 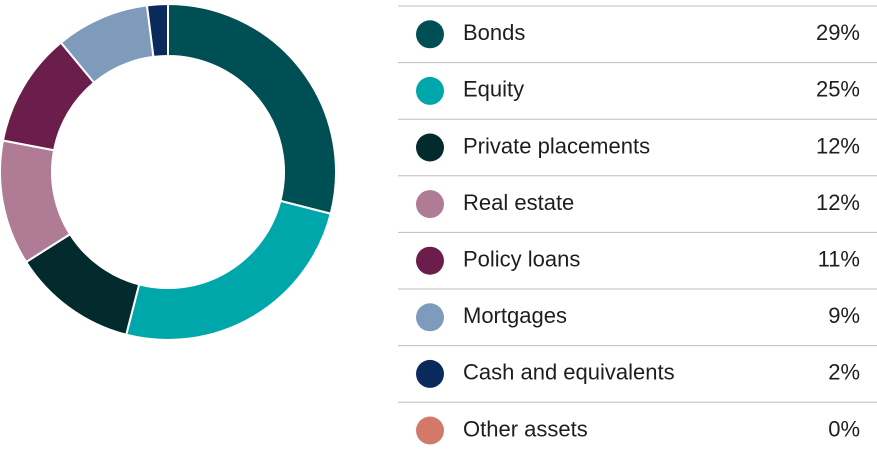 I want to click on legend-label: Equity, so click(x=493, y=89).